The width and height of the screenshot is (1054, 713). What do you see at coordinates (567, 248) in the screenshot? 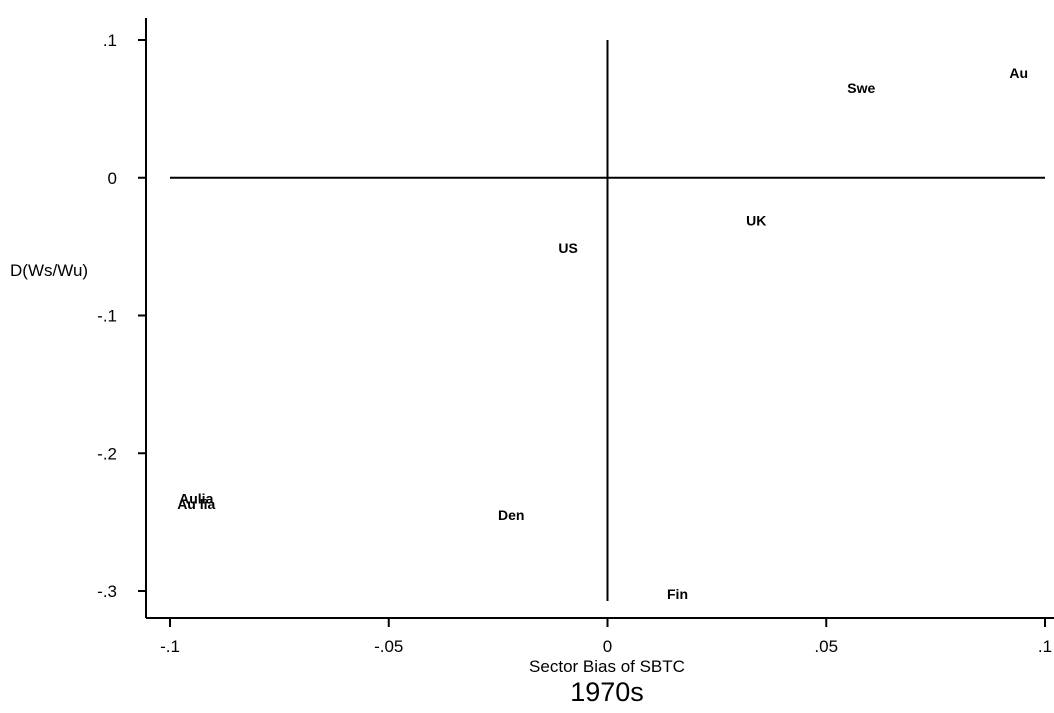
I see `point-label: US` at bounding box center [567, 248].